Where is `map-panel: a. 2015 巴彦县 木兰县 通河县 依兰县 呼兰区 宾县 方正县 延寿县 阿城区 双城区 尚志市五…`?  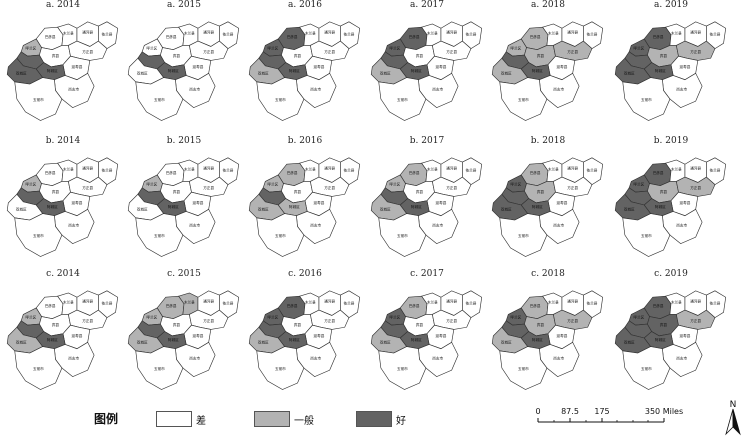
map-panel: a. 2015 巴彦县 木兰县 通河县 依兰县 呼兰区 宾县 方正县 延寿县 阿城区 双城区 尚志市五… is located at coordinates (184, 64).